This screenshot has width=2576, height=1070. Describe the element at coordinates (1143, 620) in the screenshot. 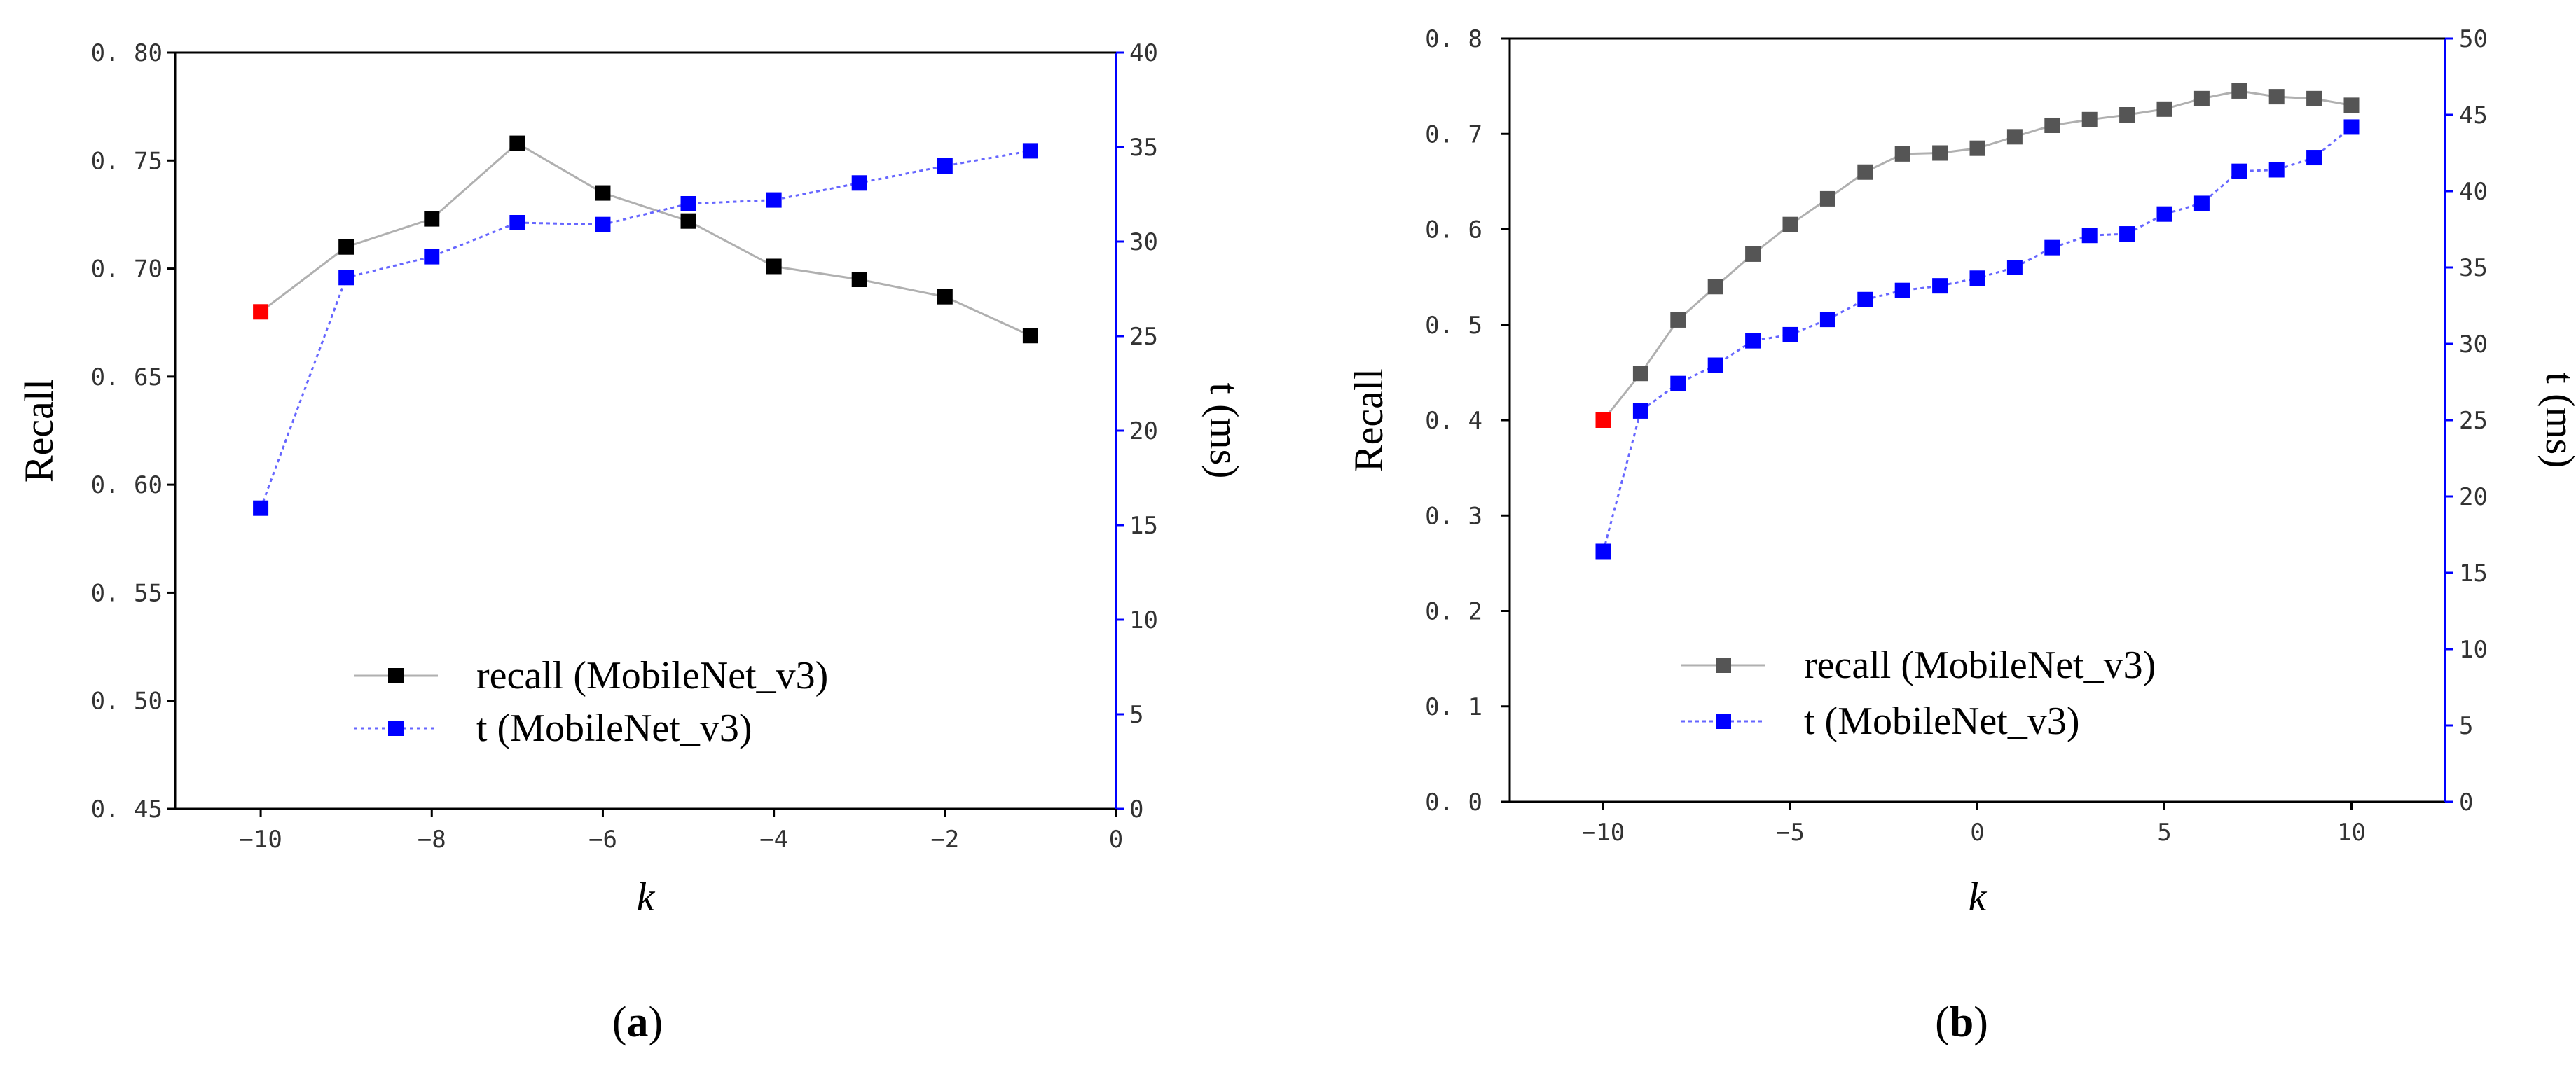

I see `y2-tick-label: 10` at that location.